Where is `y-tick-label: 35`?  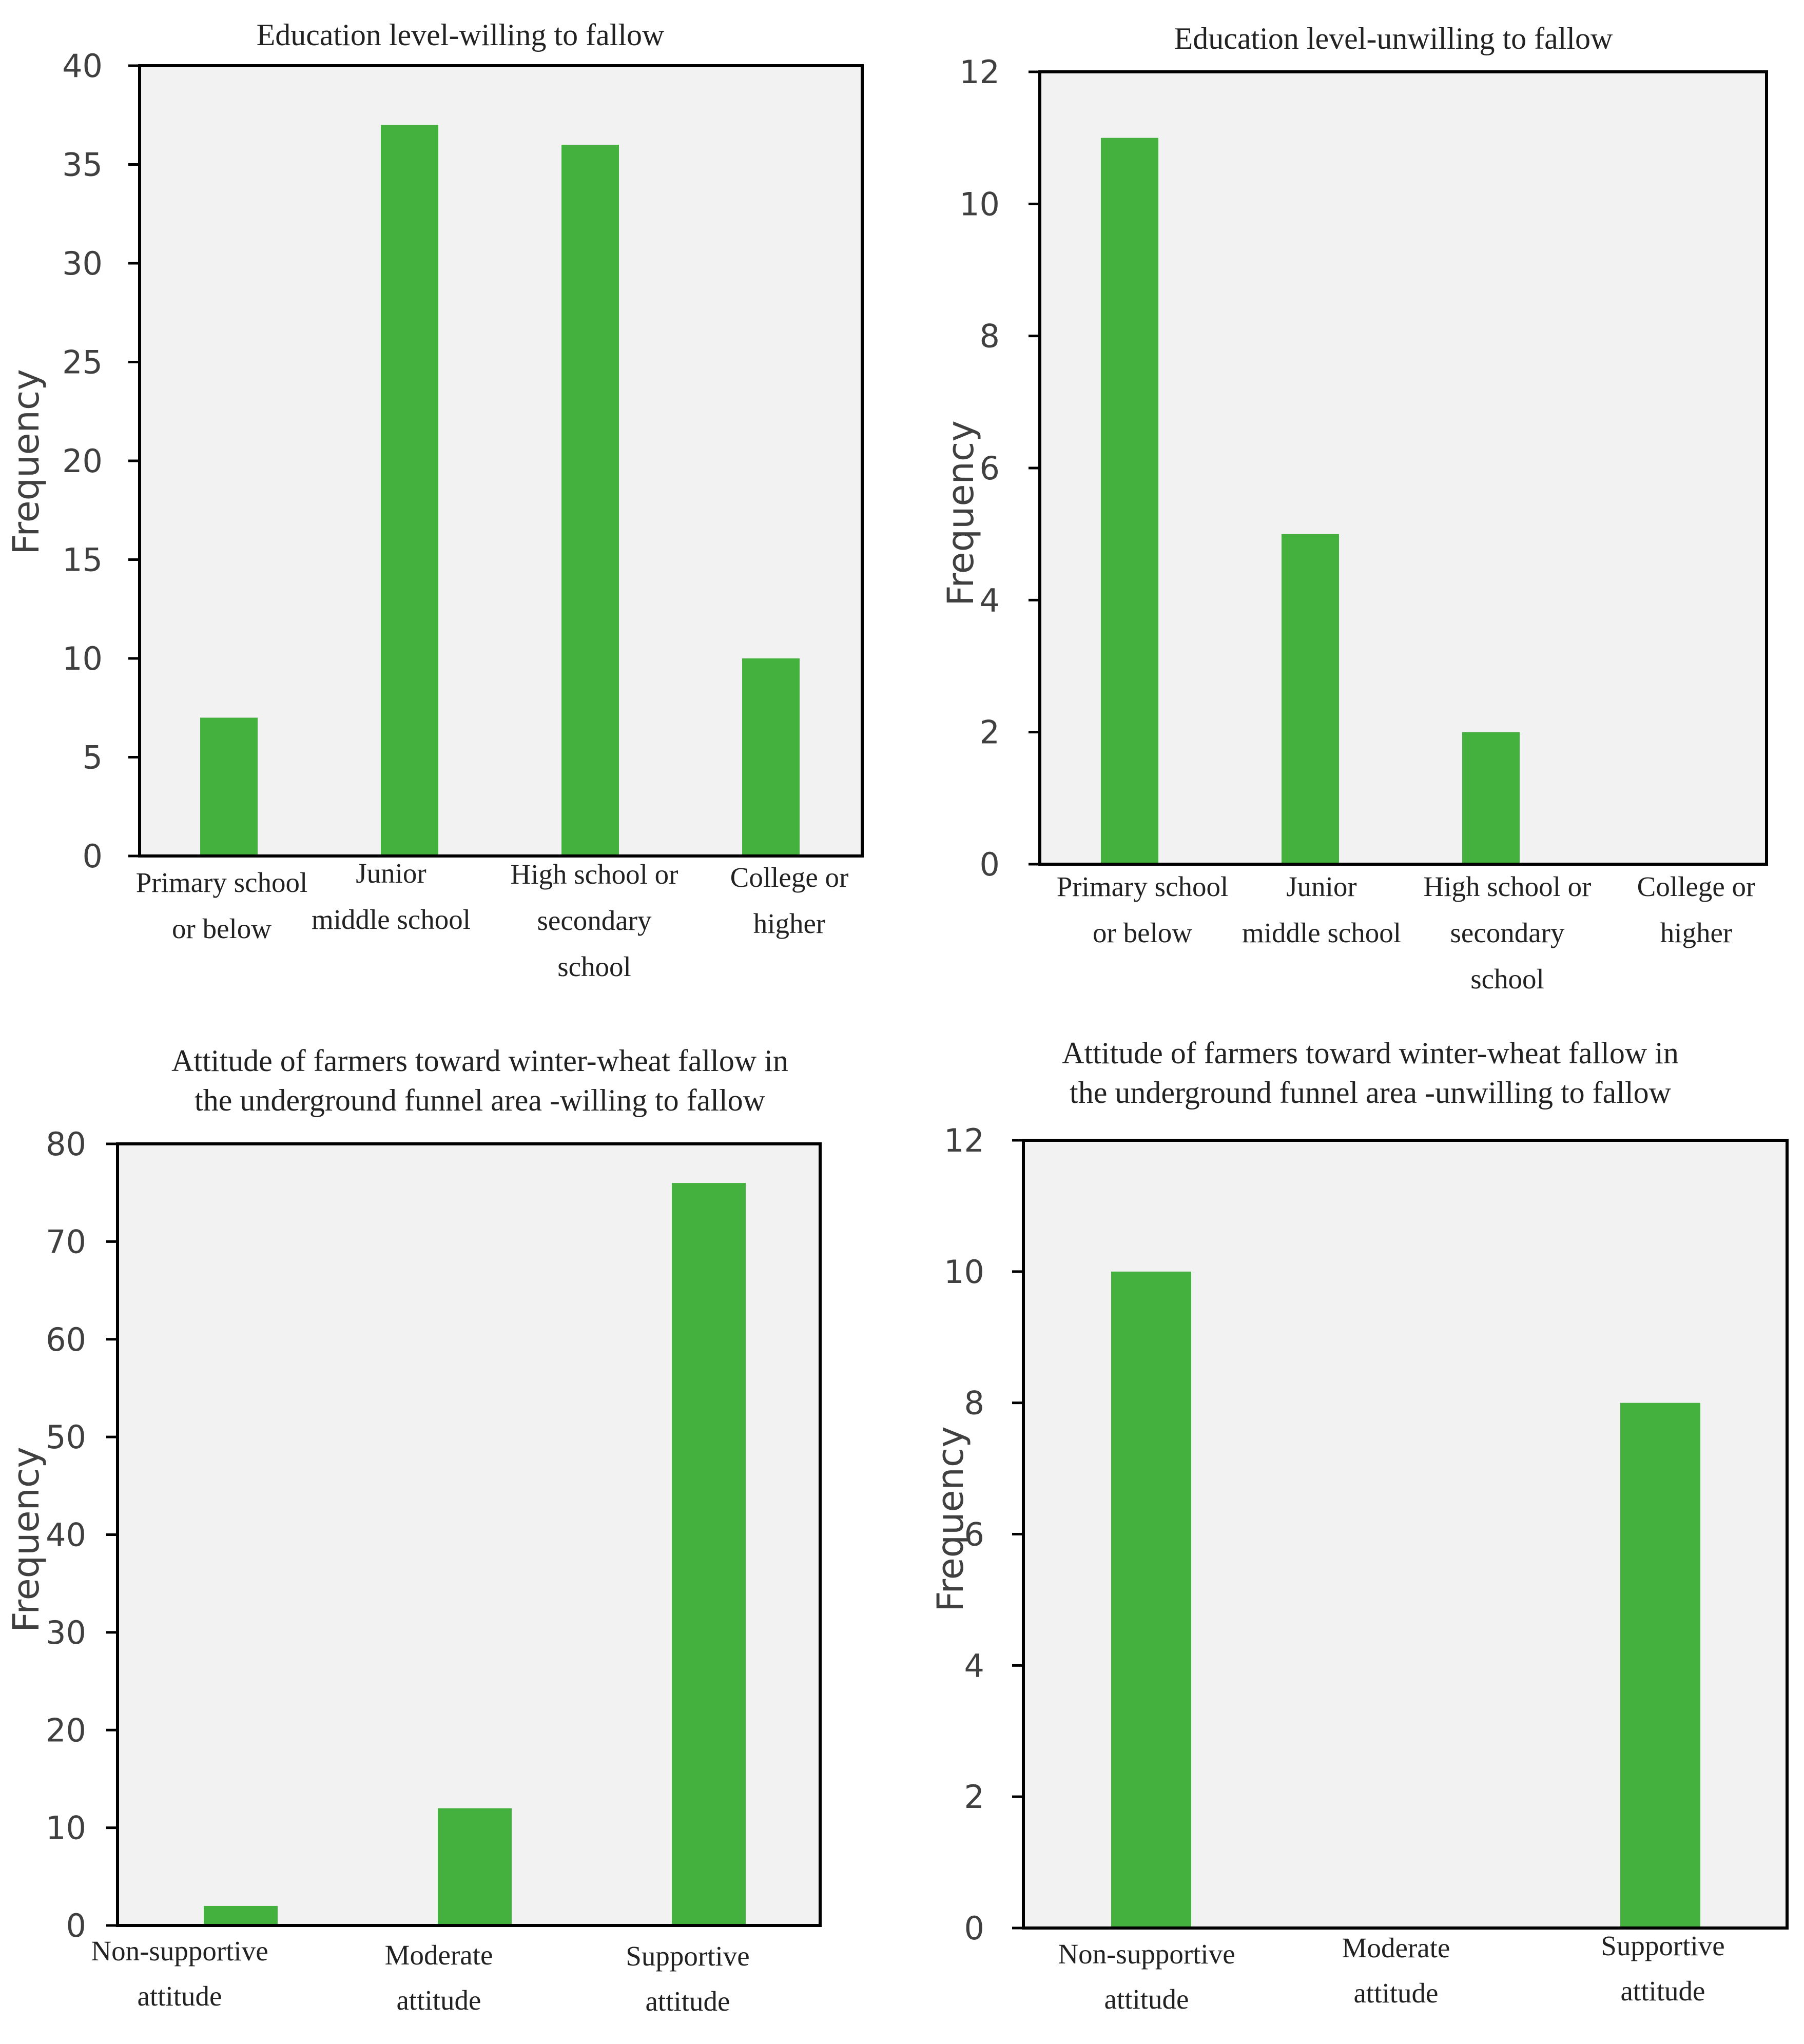
y-tick-label: 35 is located at coordinates (82, 165).